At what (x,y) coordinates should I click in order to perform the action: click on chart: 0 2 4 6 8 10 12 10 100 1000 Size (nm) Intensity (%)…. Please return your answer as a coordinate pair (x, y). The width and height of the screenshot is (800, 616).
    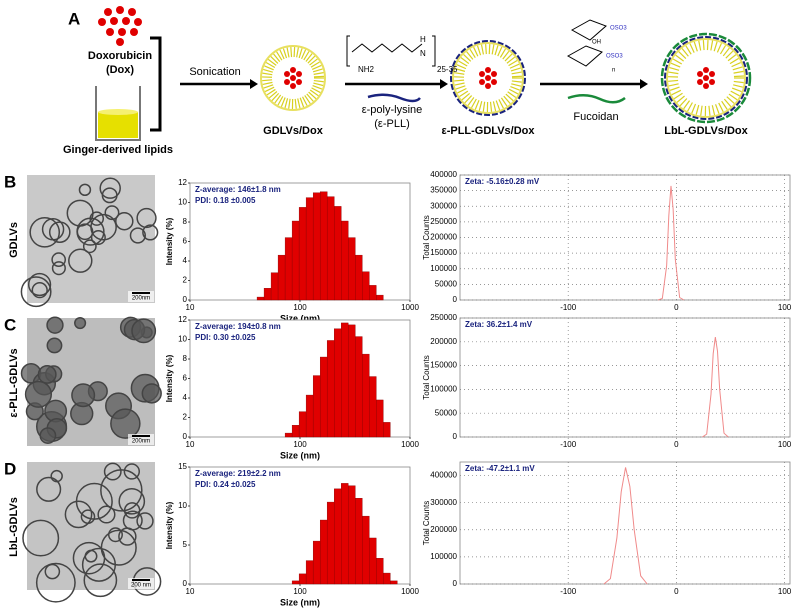
    Looking at the image, I should click on (292, 387).